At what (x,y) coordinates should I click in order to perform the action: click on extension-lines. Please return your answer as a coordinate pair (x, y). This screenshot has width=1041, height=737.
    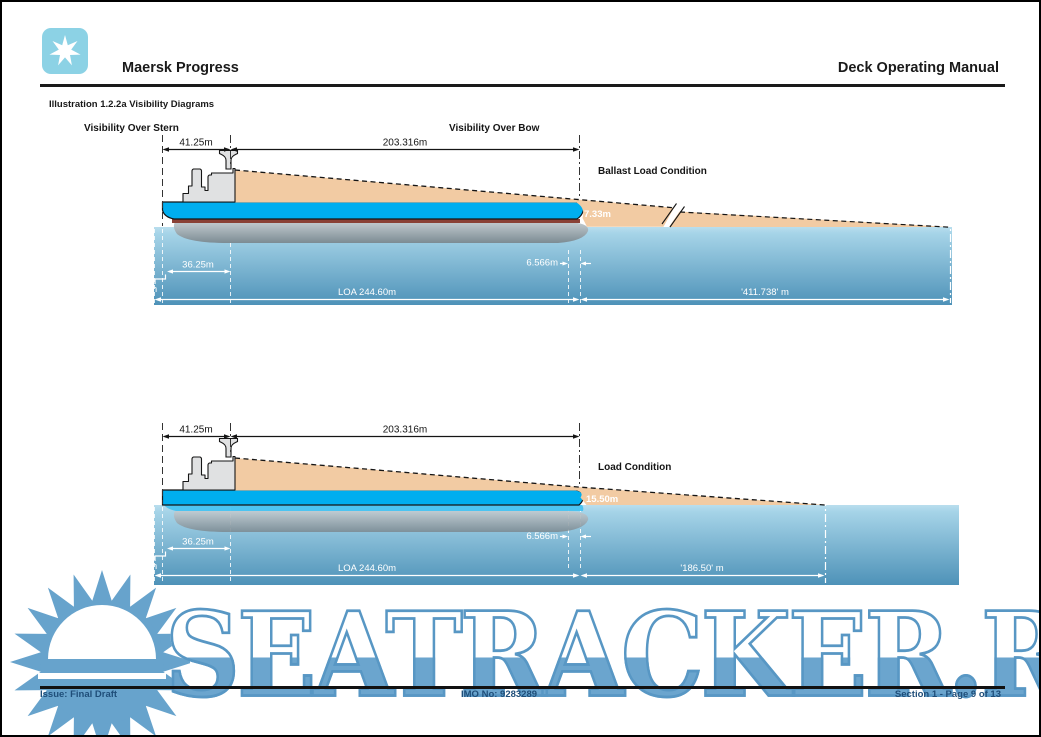
    Looking at the image, I should click on (371, 180).